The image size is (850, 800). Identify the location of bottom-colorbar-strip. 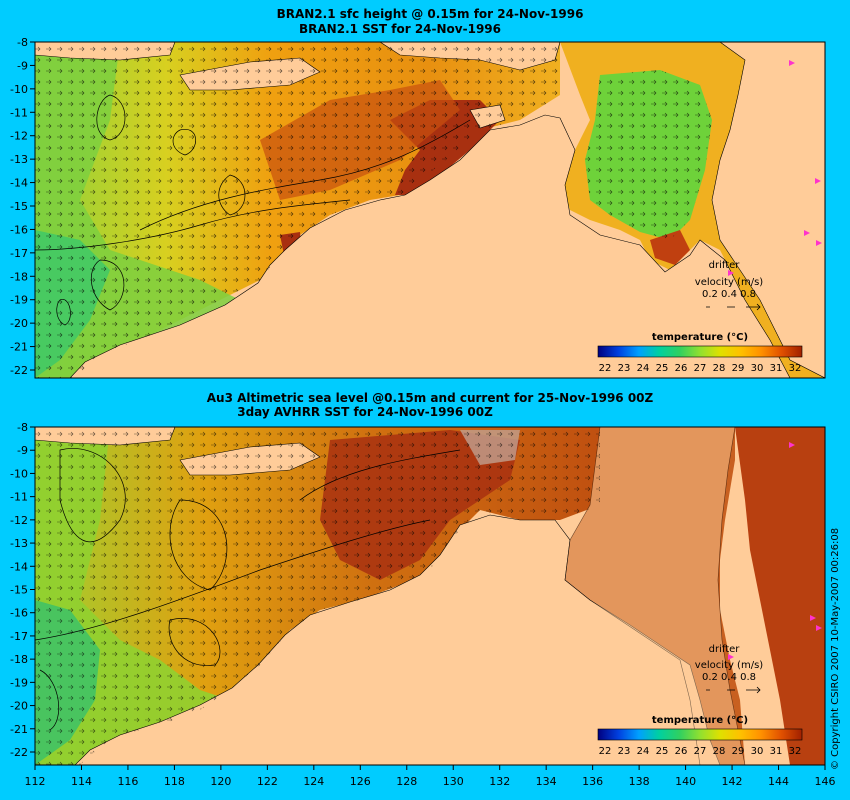
(700, 734).